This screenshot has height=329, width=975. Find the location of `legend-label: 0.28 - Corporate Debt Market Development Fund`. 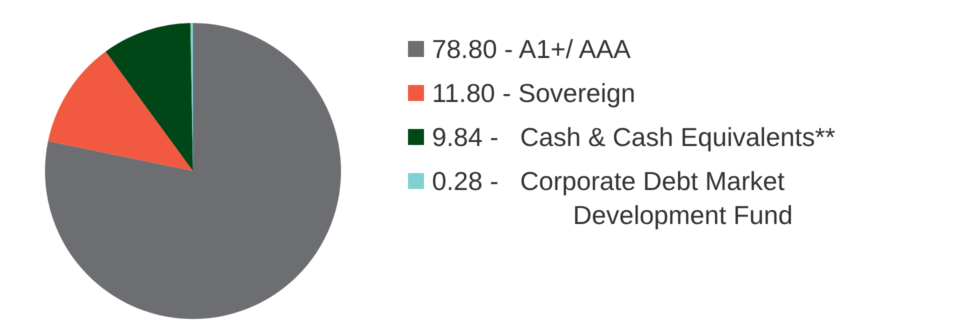

legend-label: 0.28 - Corporate Debt Market Development Fund is located at coordinates (613, 198).